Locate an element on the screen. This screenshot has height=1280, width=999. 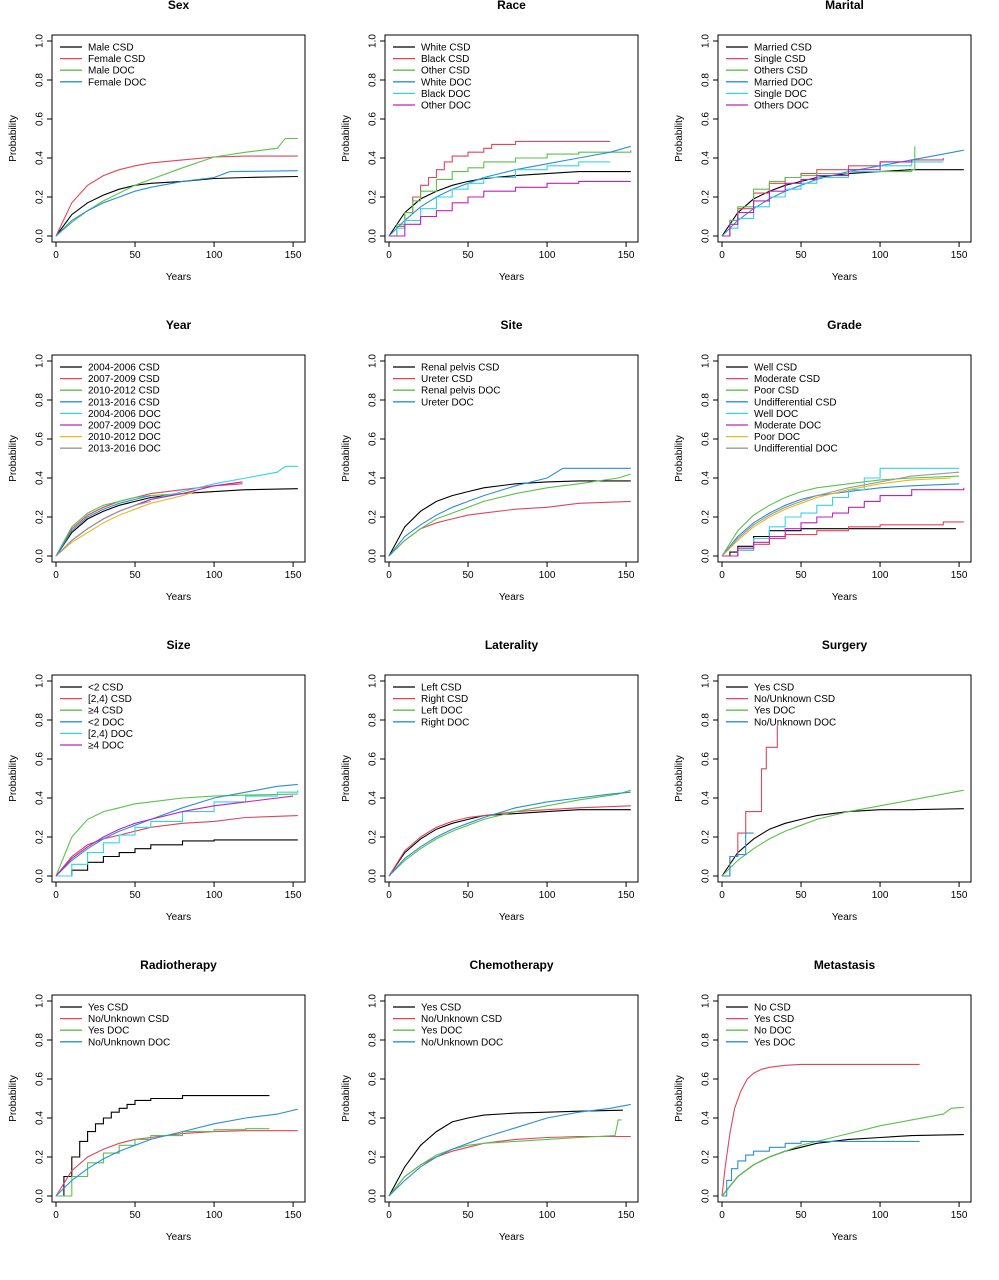
legend-label: Renal pelvis DOC is located at coordinates (460, 391).